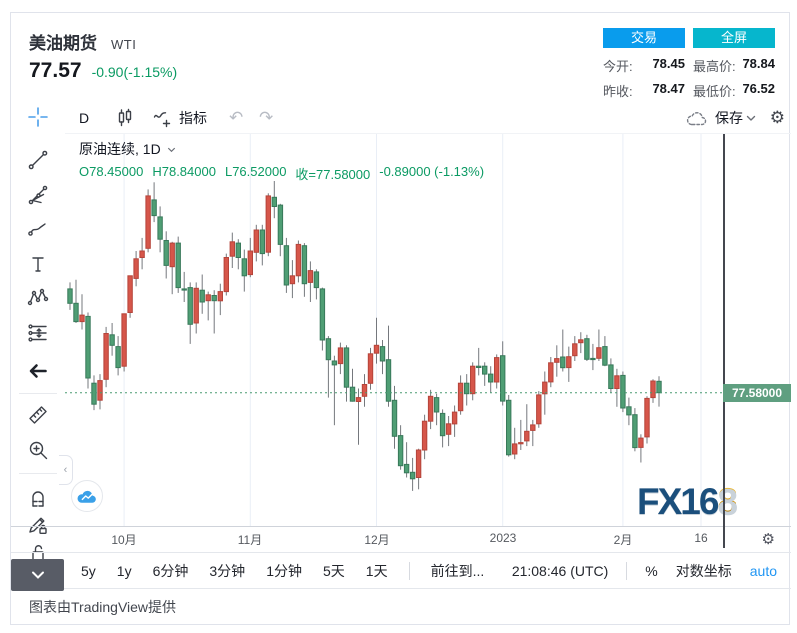 The width and height of the screenshot is (797, 633). What do you see at coordinates (714, 66) in the screenshot?
I see `stat-label: 最高价:` at bounding box center [714, 66].